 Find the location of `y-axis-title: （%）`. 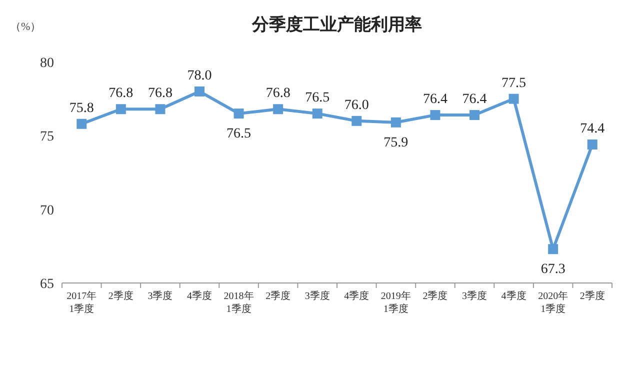

y-axis-title: （%） is located at coordinates (26, 27).